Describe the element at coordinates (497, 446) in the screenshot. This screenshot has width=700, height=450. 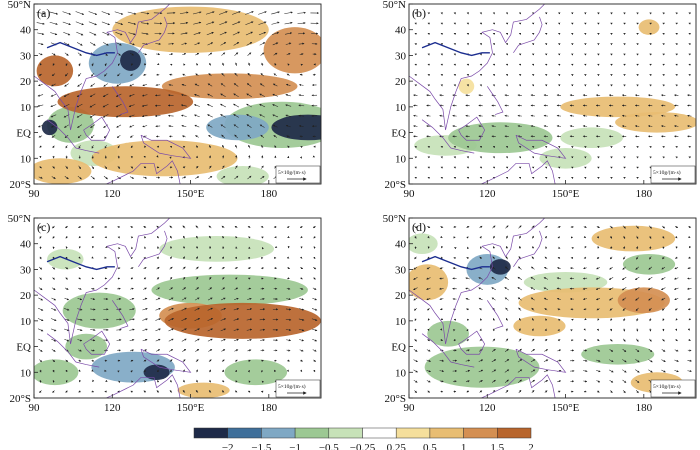
I see `colorbar-label: 1.5` at that location.